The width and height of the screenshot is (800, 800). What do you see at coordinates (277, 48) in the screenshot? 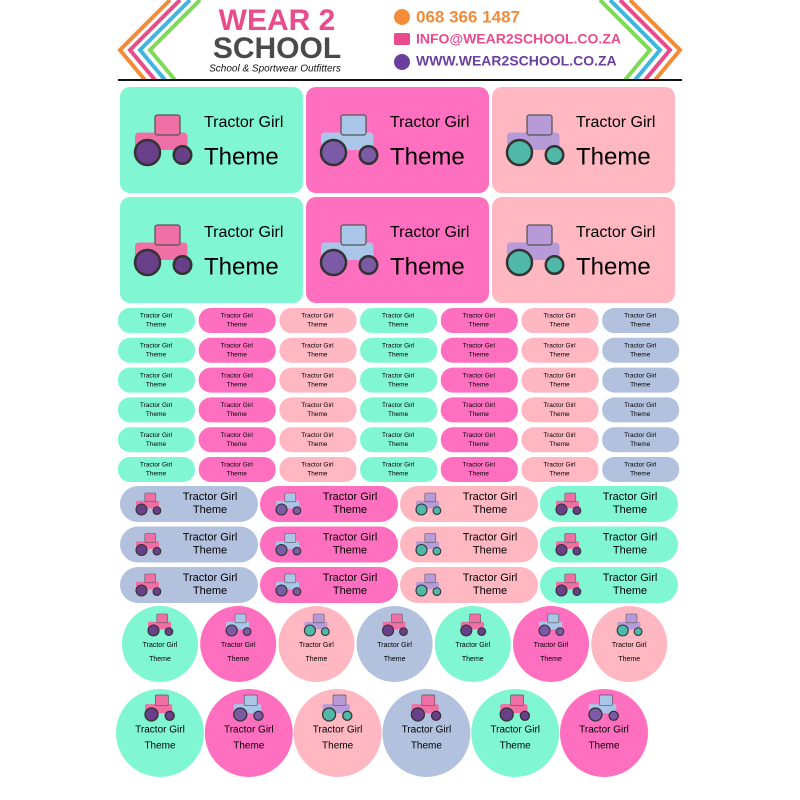
I see `logo-line2: SCHOOL` at bounding box center [277, 48].